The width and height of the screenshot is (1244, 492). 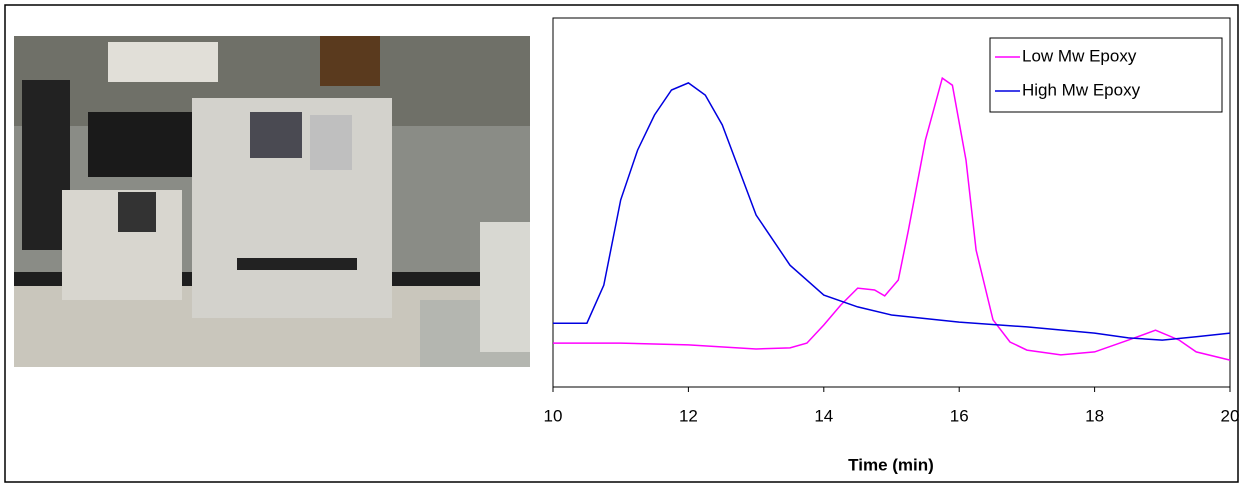 What do you see at coordinates (959, 415) in the screenshot?
I see `x-tick-label: 16` at bounding box center [959, 415].